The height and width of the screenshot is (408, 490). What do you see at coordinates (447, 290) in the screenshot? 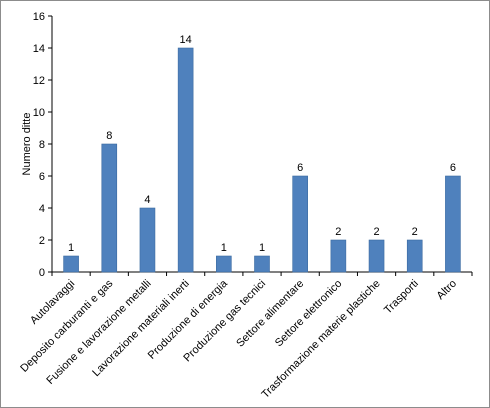
I see `category-label: Altro` at bounding box center [447, 290].